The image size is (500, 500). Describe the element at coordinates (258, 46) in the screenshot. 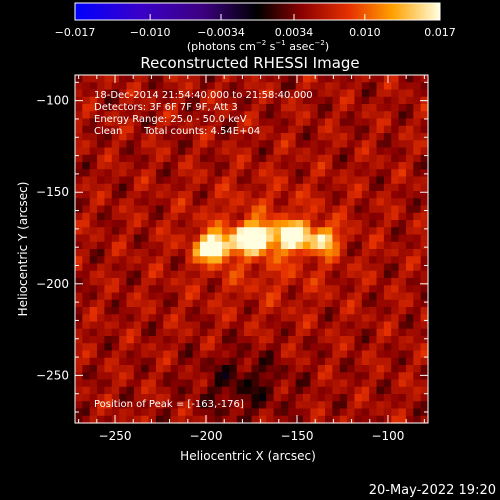

I see `colorbar-unit-label: (photons cm−2 s−1 asec−2)` at that location.